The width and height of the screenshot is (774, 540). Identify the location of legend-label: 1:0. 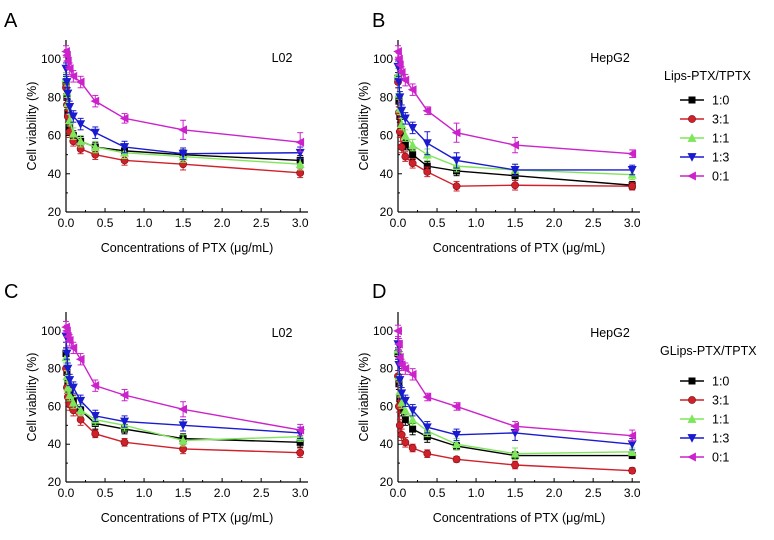
(720, 382).